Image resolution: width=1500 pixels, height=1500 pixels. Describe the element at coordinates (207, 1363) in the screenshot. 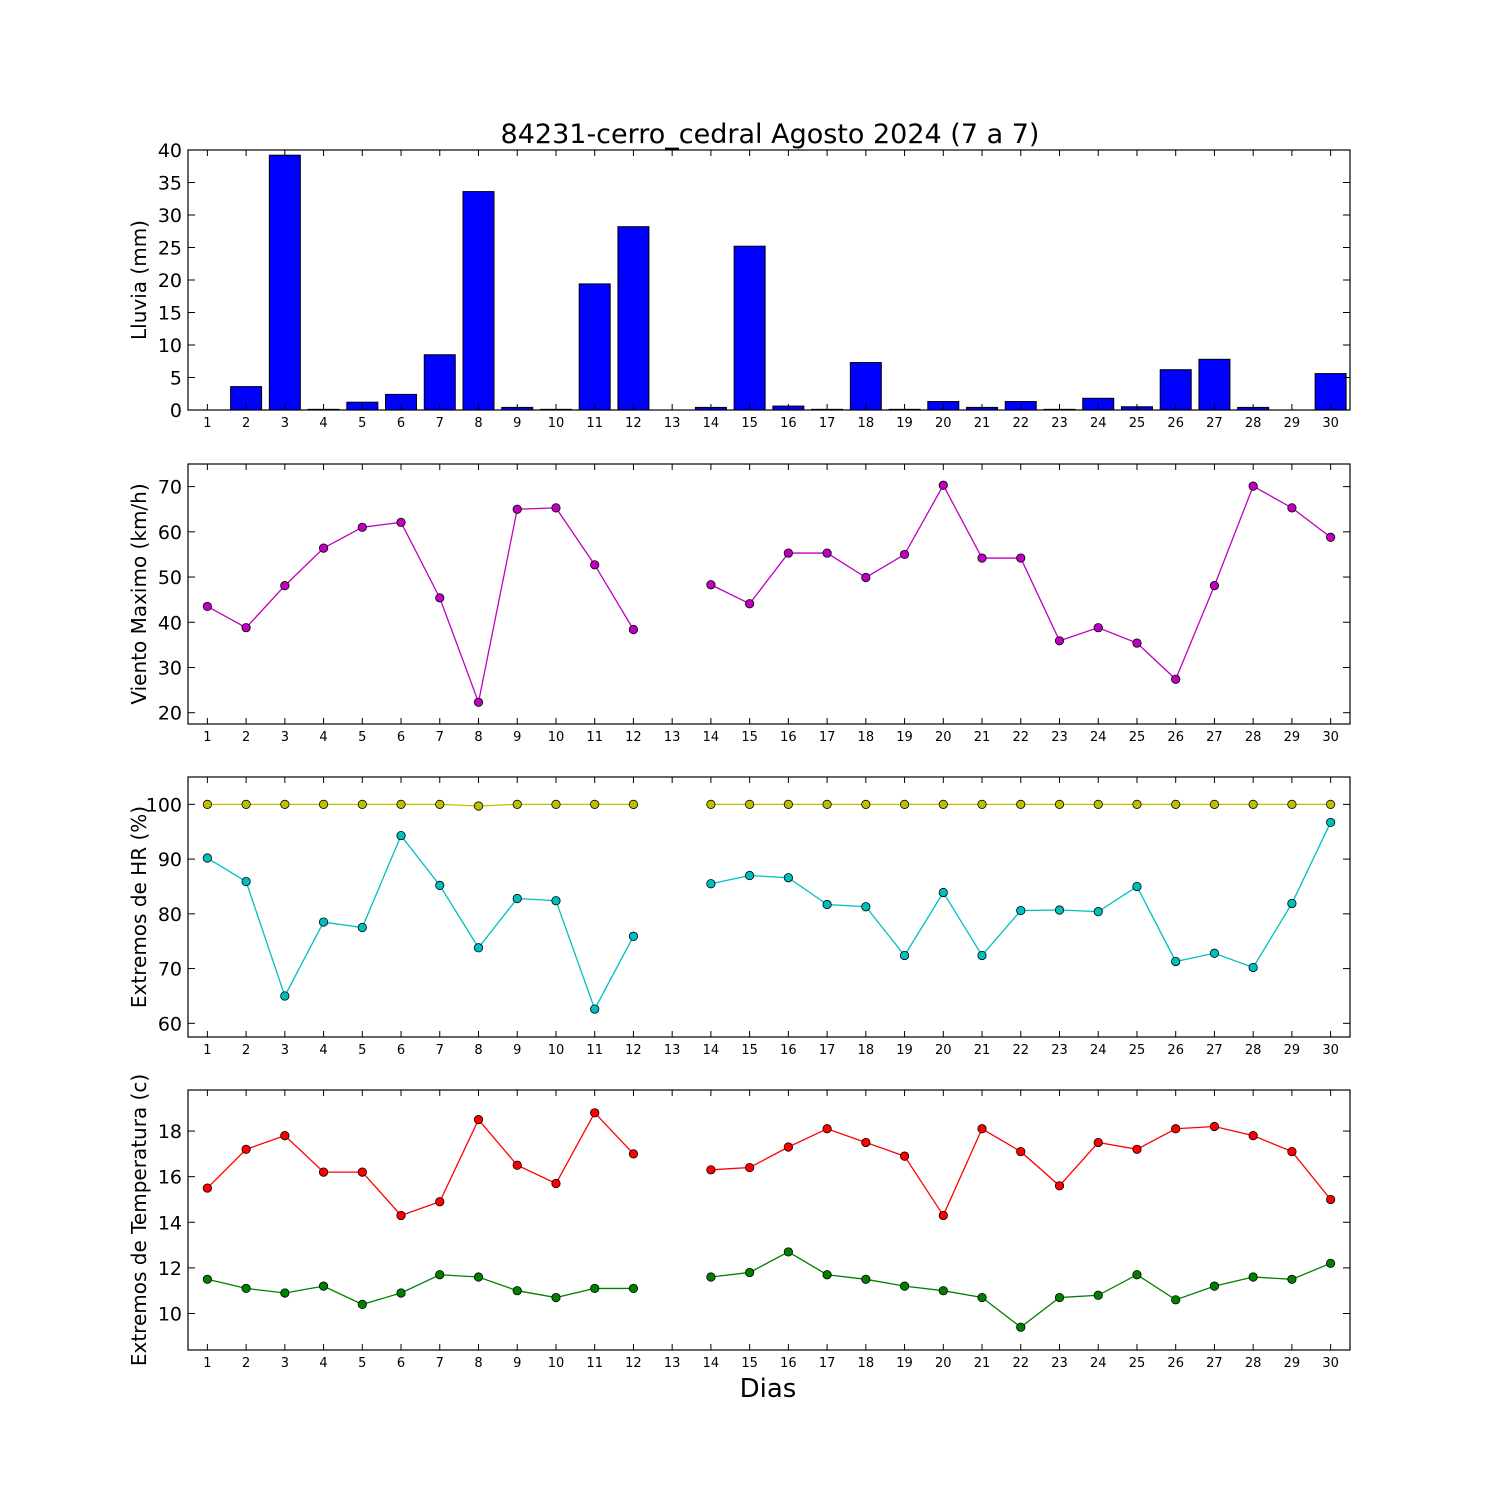

I see `x-tick-label: 1` at that location.